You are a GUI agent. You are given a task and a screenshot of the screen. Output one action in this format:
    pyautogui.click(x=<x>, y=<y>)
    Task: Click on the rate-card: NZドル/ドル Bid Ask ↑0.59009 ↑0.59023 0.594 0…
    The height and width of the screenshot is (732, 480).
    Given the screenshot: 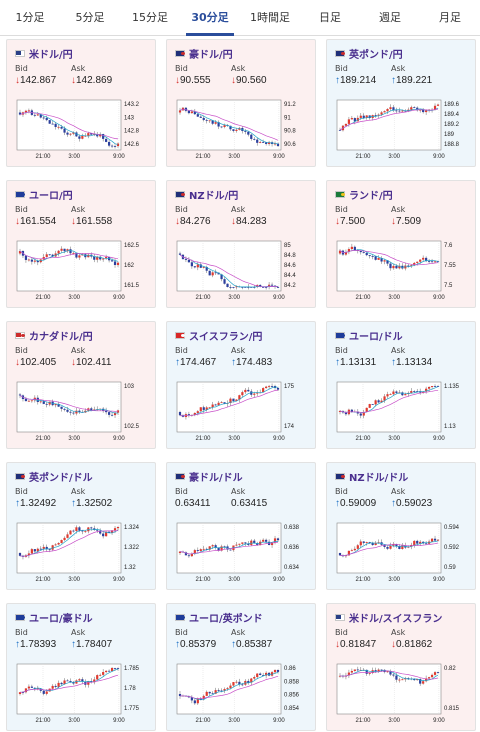 What is the action you would take?
    pyautogui.click(x=401, y=526)
    